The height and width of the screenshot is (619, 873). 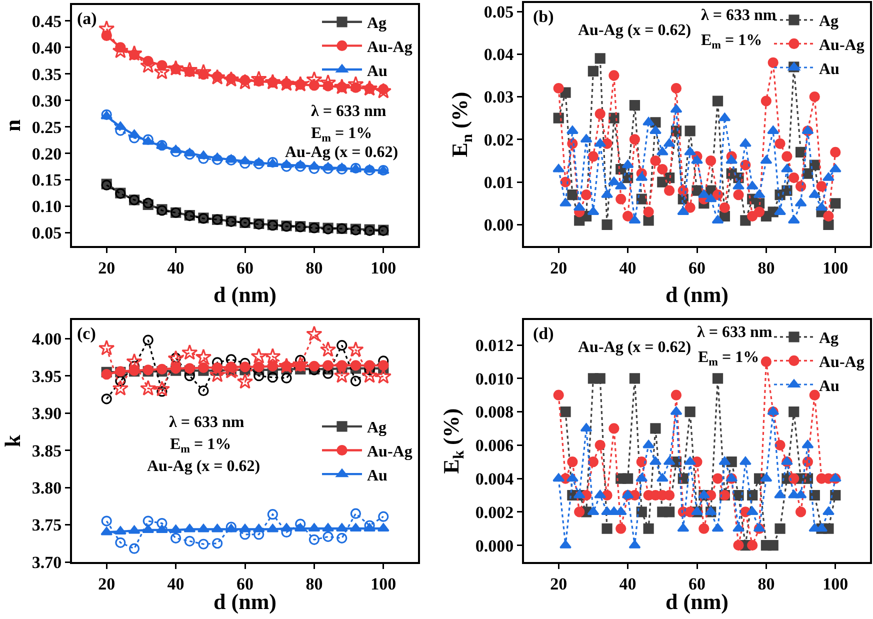 I want to click on y-tick-label: 0.010, so click(x=494, y=378).